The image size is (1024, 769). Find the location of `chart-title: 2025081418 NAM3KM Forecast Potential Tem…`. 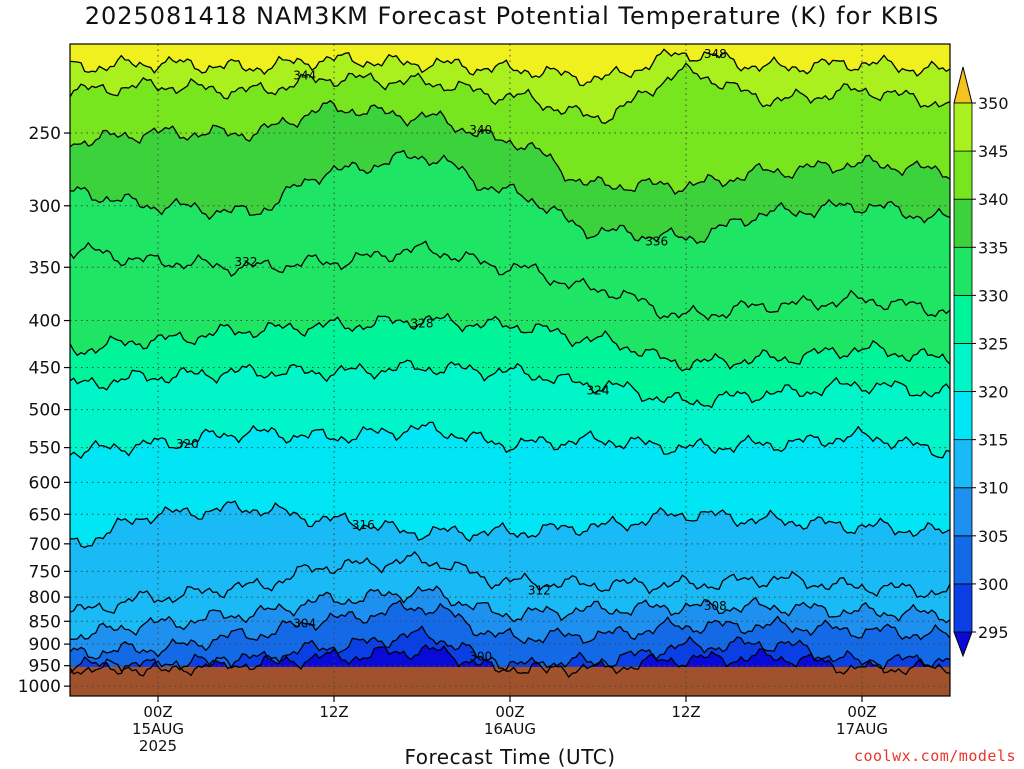

chart-title: 2025081418 NAM3KM Forecast Potential Tem… is located at coordinates (512, 16).